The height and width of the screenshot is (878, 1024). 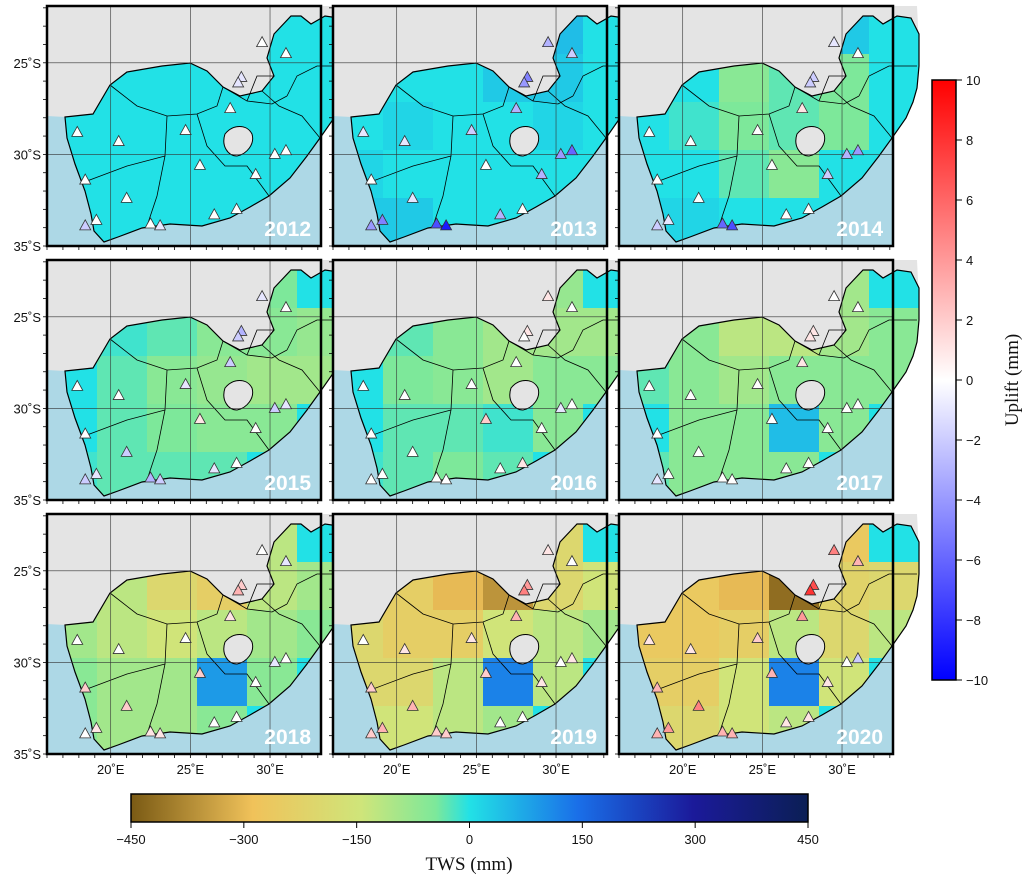 I want to click on uplift-colorbar-tick-label: −6, so click(x=973, y=560).